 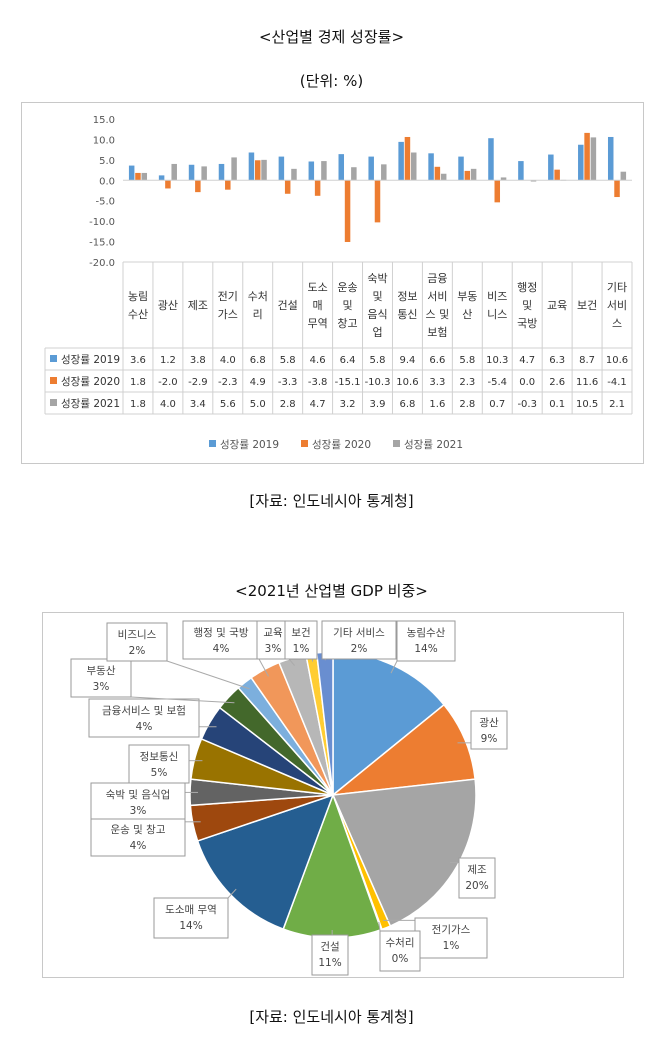 I want to click on slice-label: 보건, so click(x=300, y=633).